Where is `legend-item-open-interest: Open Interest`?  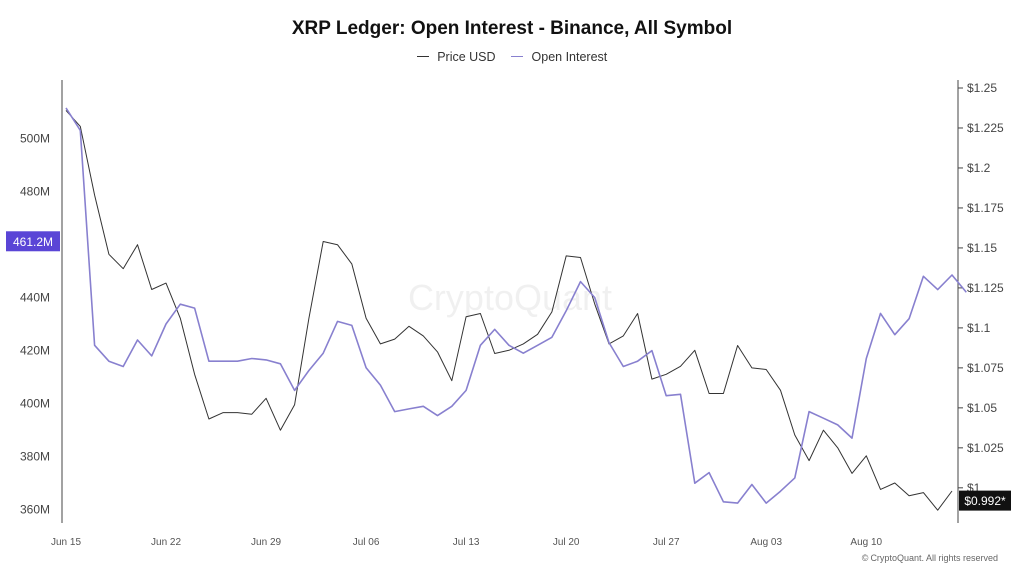
legend-item-open-interest: Open Interest is located at coordinates (559, 57).